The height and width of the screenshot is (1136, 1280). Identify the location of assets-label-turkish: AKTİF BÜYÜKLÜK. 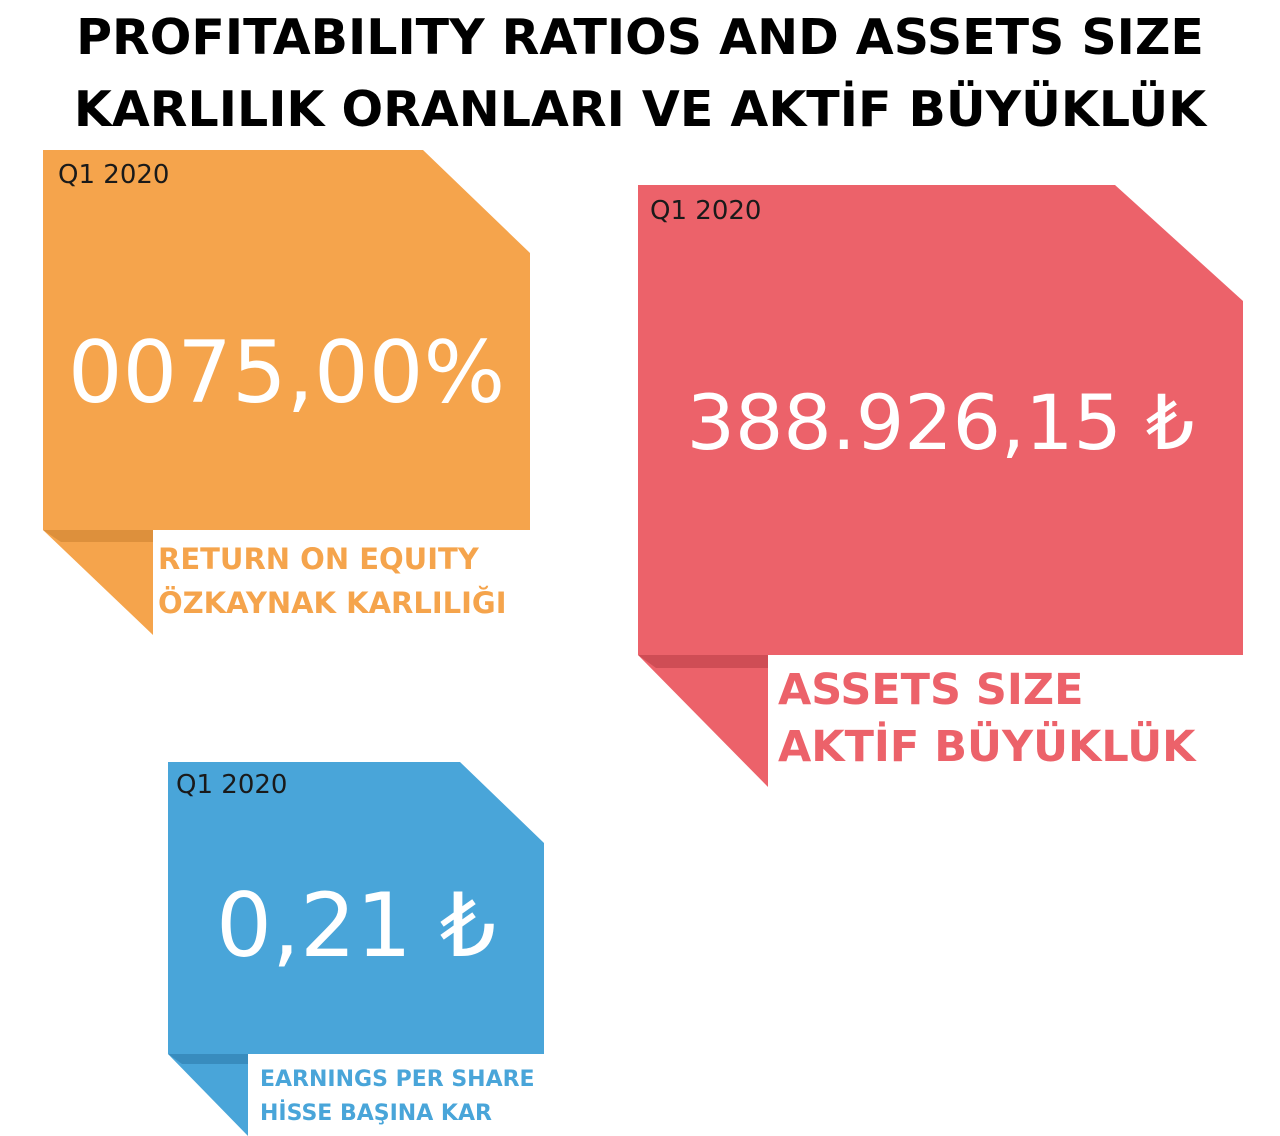
(987, 747).